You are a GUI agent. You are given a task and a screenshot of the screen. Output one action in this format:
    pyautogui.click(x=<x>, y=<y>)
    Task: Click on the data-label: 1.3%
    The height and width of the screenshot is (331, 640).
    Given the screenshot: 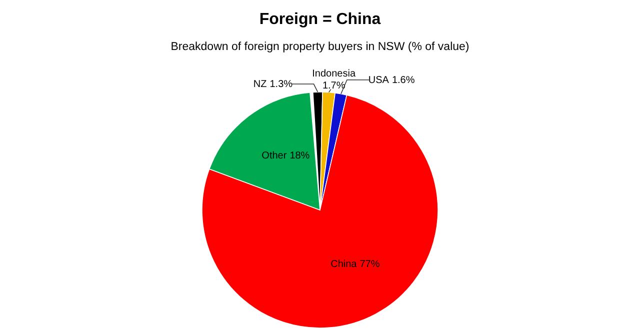 What is the action you would take?
    pyautogui.click(x=281, y=84)
    